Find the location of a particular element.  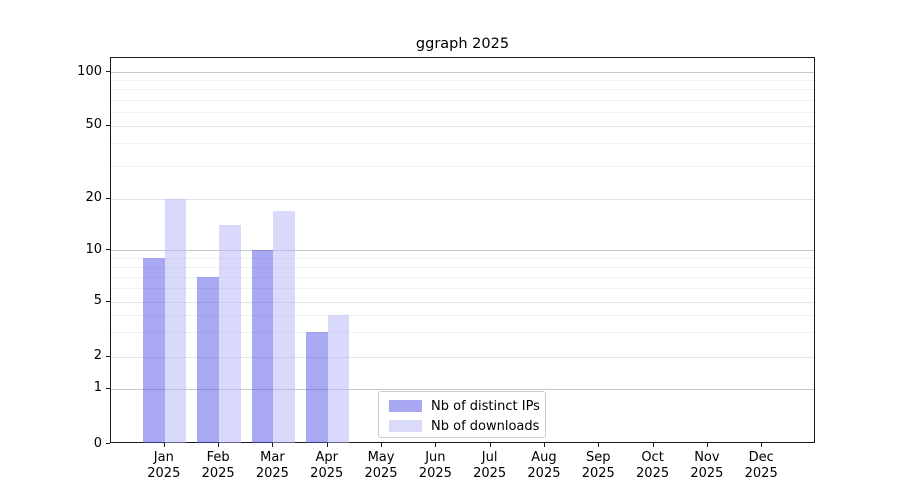

x-axis-label-month: Feb 2025 is located at coordinates (218, 465).